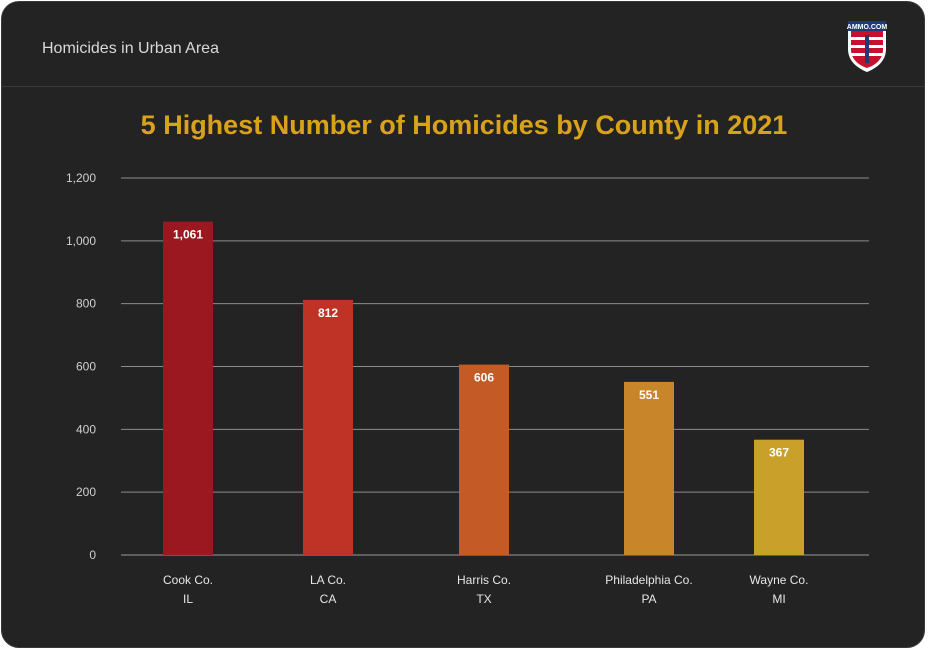 Image resolution: width=928 pixels, height=651 pixels. Describe the element at coordinates (130, 48) in the screenshot. I see `card-header-title: Homicides in Urban Area` at that location.